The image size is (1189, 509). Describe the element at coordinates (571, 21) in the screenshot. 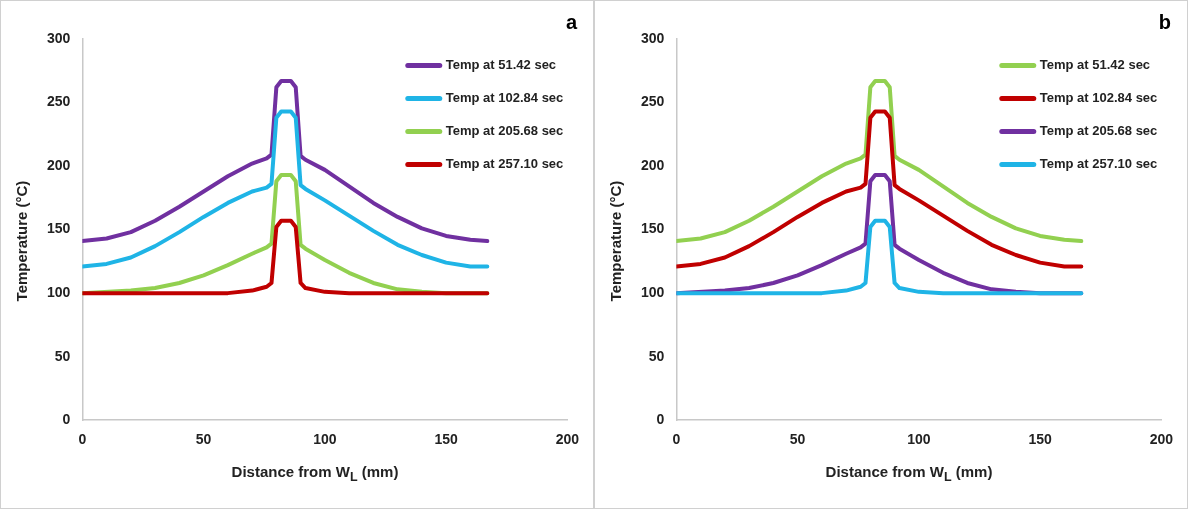

I see `chart-title: a` at that location.